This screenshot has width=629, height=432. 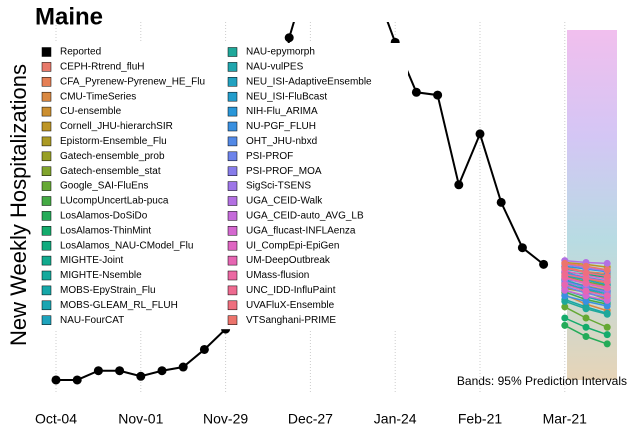 I want to click on chart-title: Maine, so click(x=69, y=16).